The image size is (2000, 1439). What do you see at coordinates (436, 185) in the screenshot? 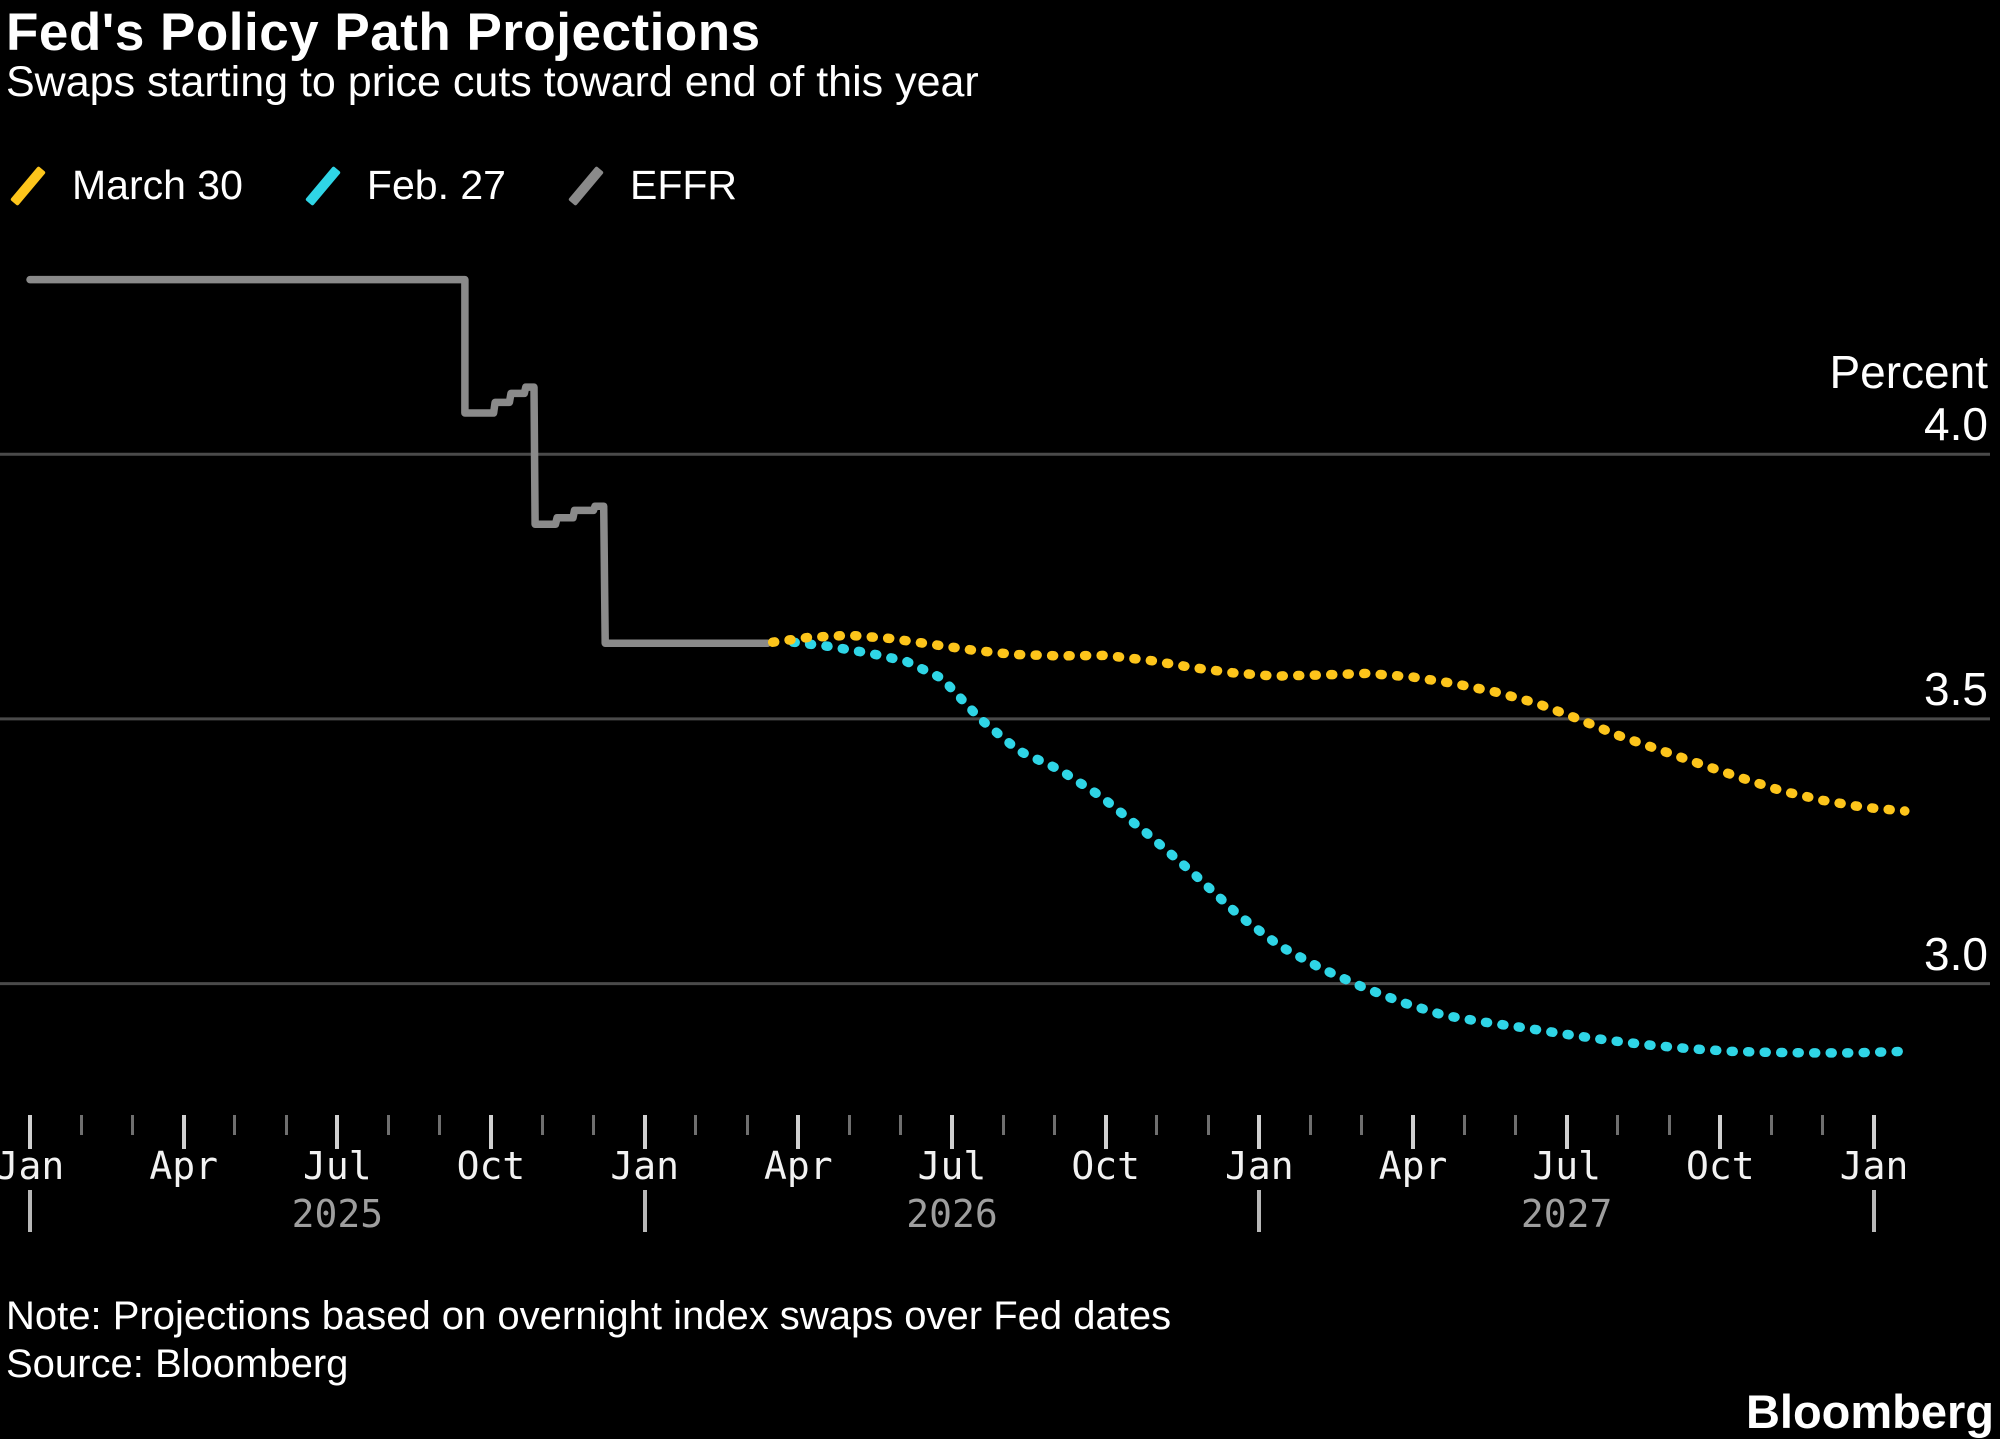
I see `legend-label: Feb. 27` at bounding box center [436, 185].